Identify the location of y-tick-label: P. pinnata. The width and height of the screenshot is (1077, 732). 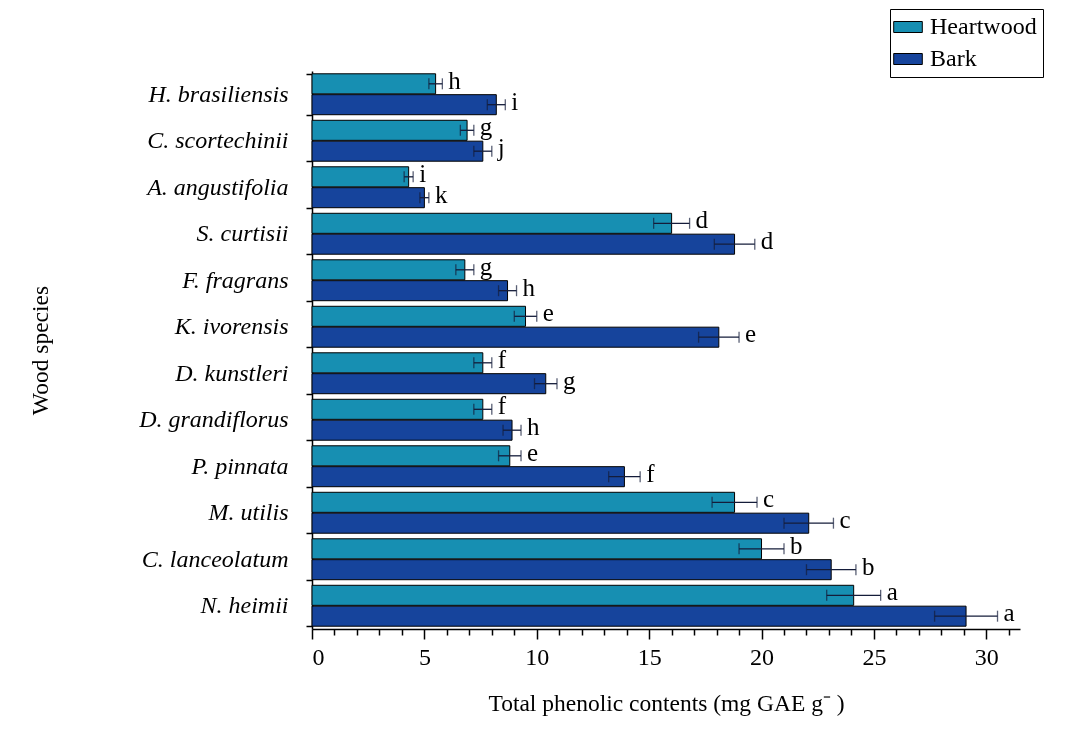
(239, 465).